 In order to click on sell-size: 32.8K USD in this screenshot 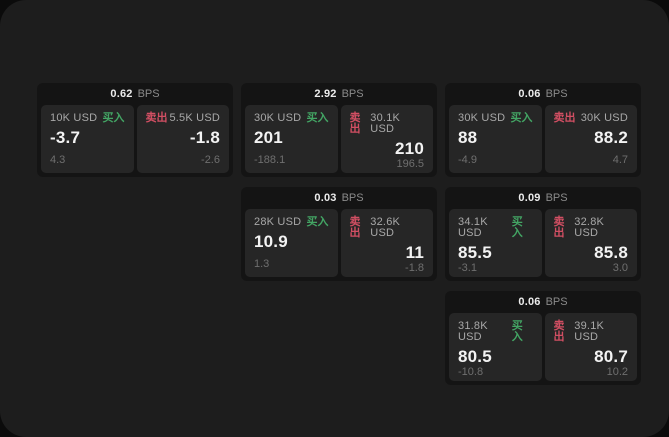, I will do `click(589, 227)`.